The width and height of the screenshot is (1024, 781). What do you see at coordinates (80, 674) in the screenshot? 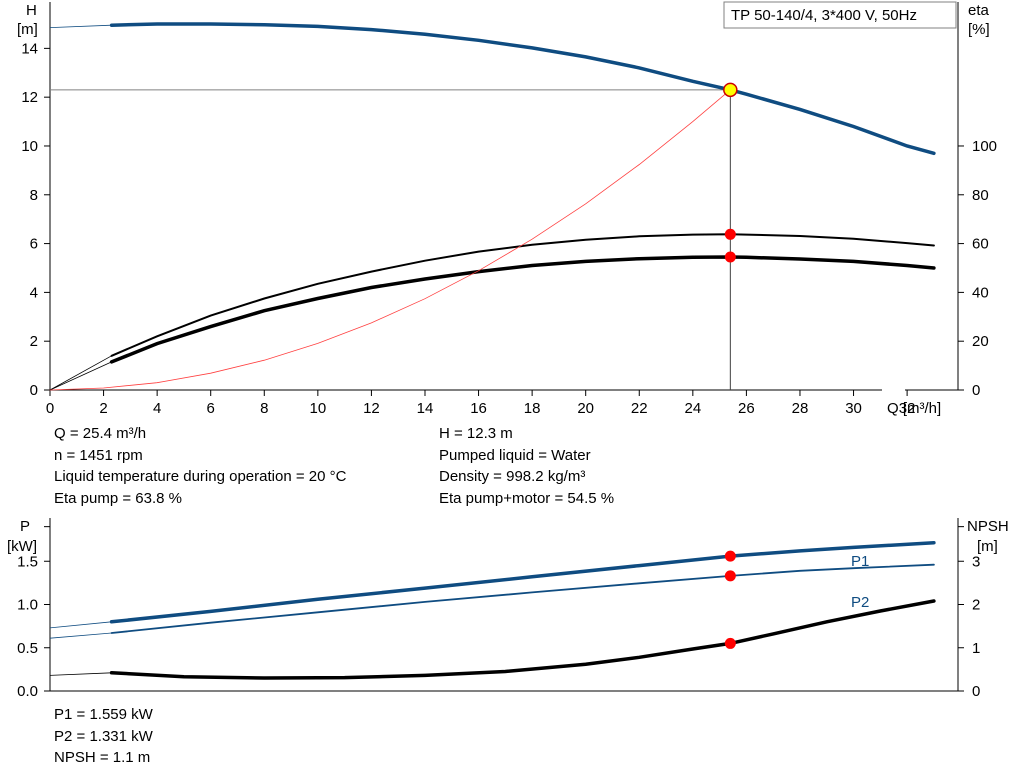
I see `curve-NPSH-extension` at bounding box center [80, 674].